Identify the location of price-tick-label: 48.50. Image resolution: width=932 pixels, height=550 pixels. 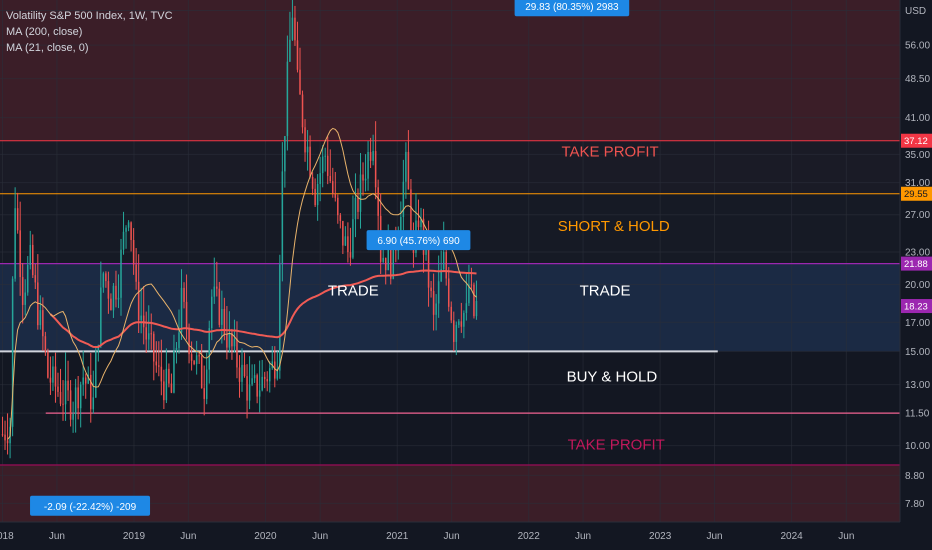
(917, 79).